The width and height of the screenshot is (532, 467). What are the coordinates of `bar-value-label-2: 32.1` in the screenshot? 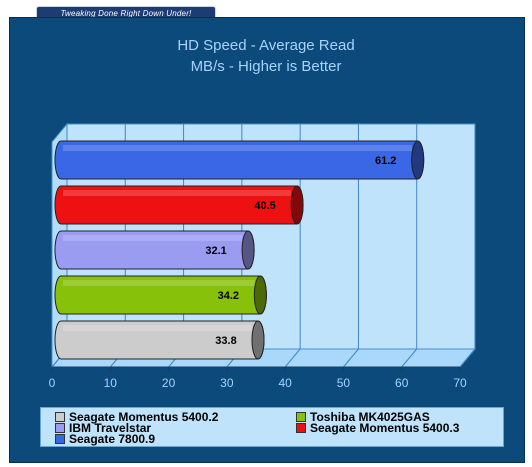 It's located at (215, 251).